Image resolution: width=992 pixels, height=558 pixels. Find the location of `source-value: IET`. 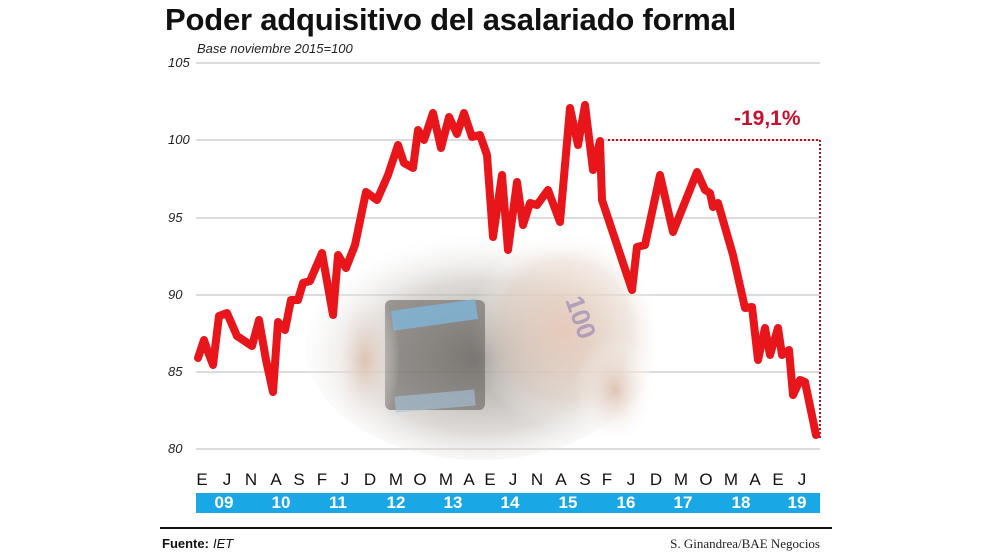

source-value: IET is located at coordinates (223, 543).